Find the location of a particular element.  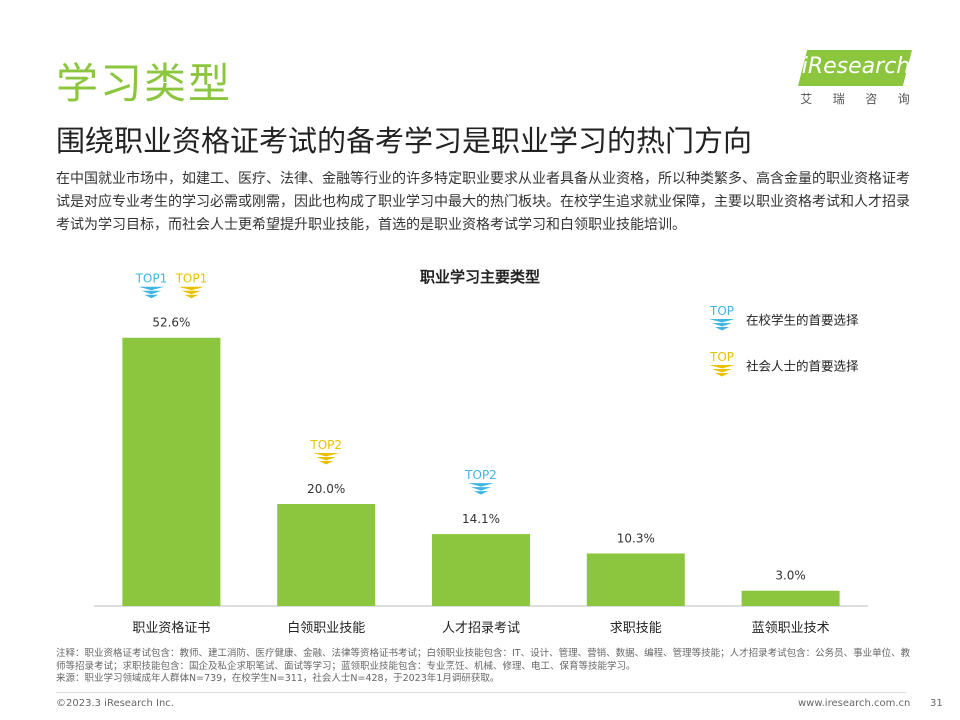

page-headline: 围绕职业资格证考试的备考学习是职业学习的热门方向 is located at coordinates (404, 141).